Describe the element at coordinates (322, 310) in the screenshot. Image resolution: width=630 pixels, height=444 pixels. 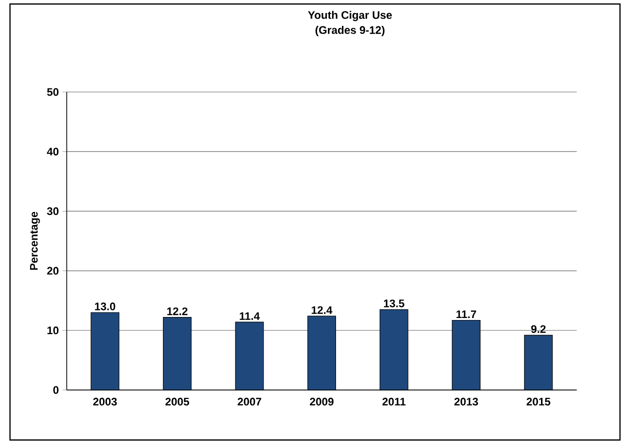
I see `data-label: 12.4` at that location.